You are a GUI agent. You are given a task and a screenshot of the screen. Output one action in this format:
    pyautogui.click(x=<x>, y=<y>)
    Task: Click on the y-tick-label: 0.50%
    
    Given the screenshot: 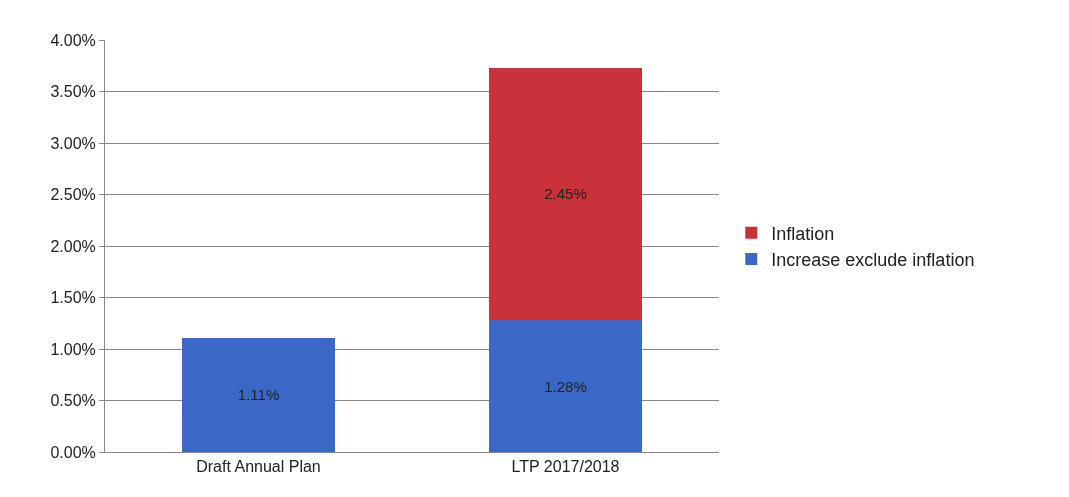 What is the action you would take?
    pyautogui.click(x=73, y=401)
    